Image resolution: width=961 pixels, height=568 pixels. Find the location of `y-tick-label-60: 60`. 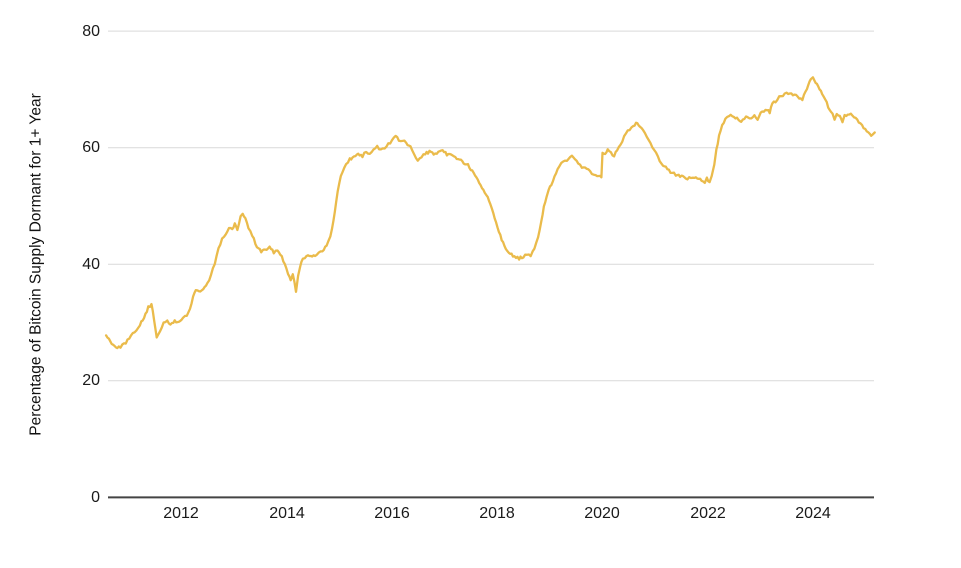

y-tick-label-60: 60 is located at coordinates (91, 147).